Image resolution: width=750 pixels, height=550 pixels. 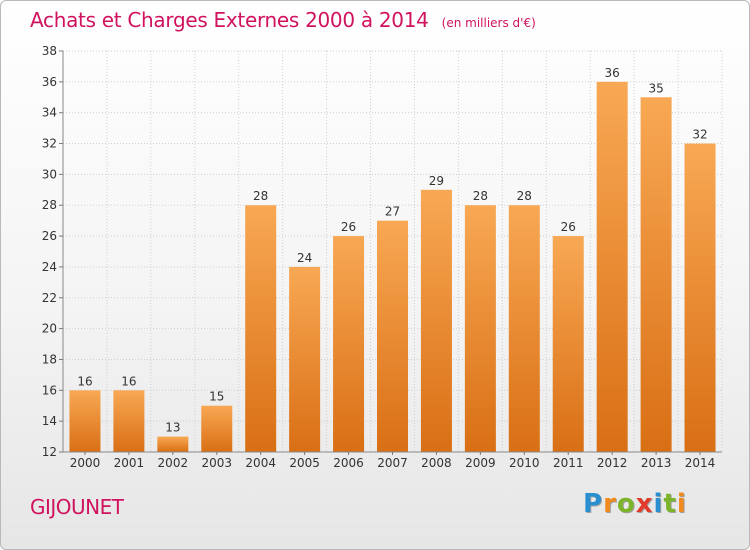 What do you see at coordinates (670, 504) in the screenshot?
I see `logo-letter: t` at bounding box center [670, 504].